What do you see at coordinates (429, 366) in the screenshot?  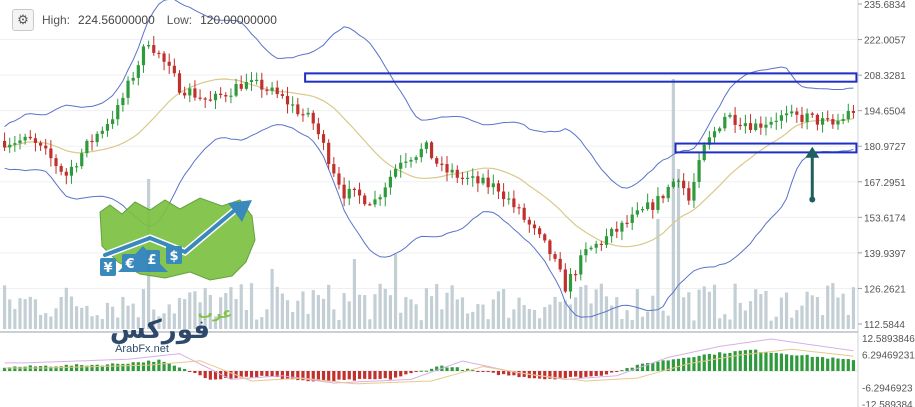 I see `oscillator-signal-line` at bounding box center [429, 366].